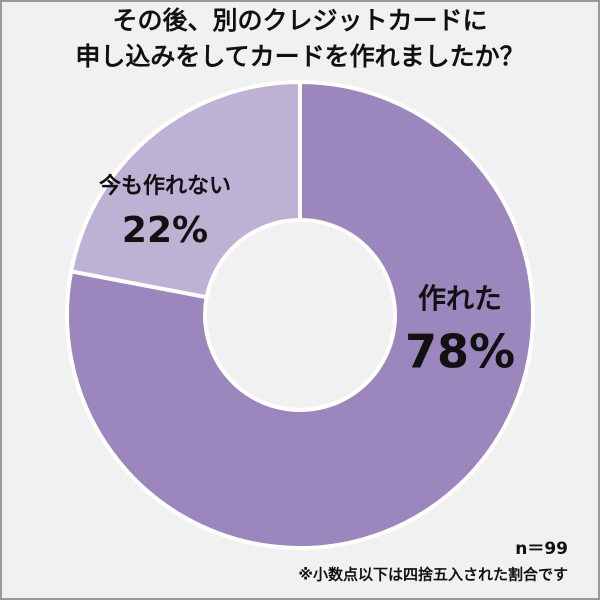 The height and width of the screenshot is (600, 600). I want to click on chart-title: その後、別のクレジットカードに, so click(299, 20).